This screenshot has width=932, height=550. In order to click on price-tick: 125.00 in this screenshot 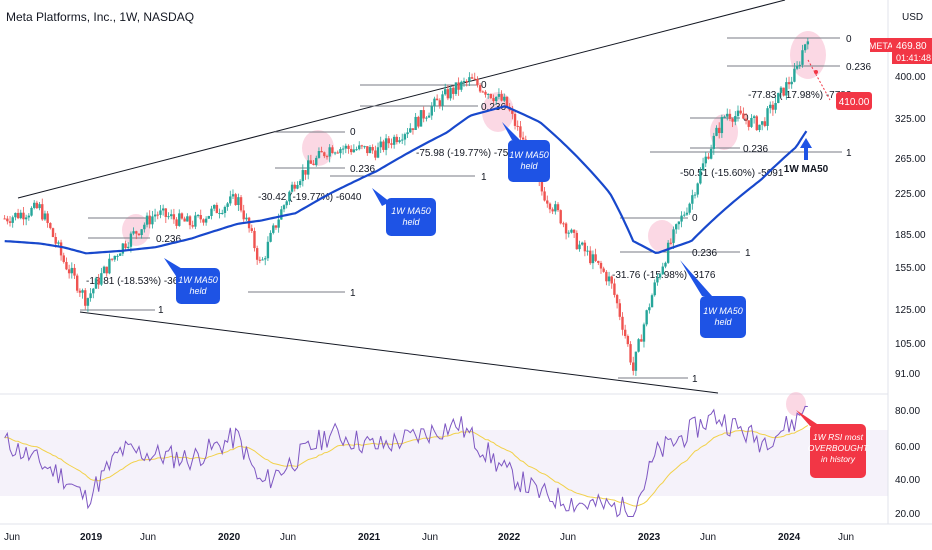, I will do `click(910, 310)`.